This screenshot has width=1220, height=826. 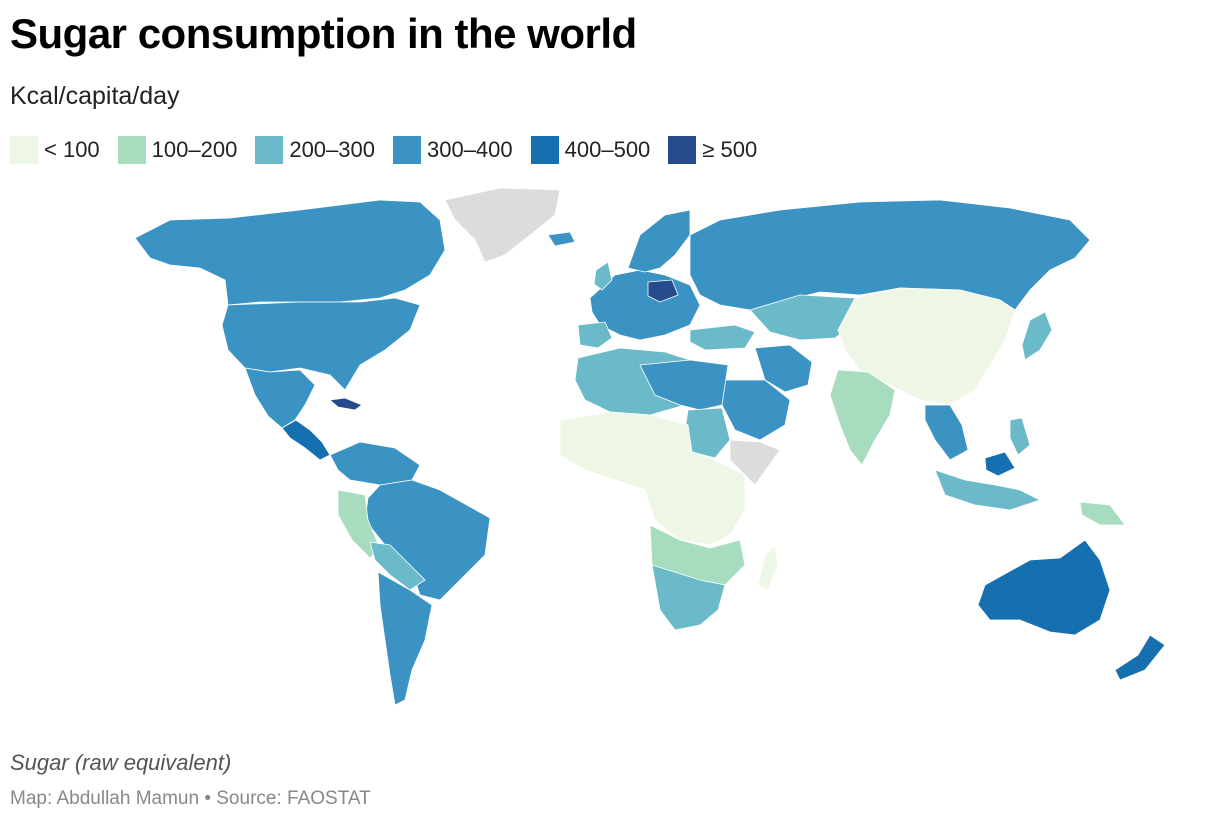 I want to click on legend-label: 400–500, so click(x=607, y=149).